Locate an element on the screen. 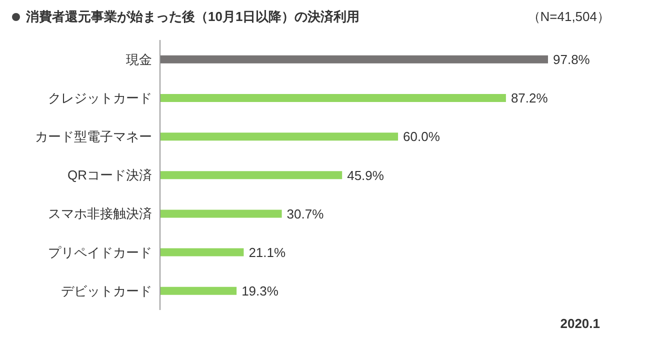 This screenshot has height=349, width=650. y-tick-label: クレジットカード is located at coordinates (100, 98).